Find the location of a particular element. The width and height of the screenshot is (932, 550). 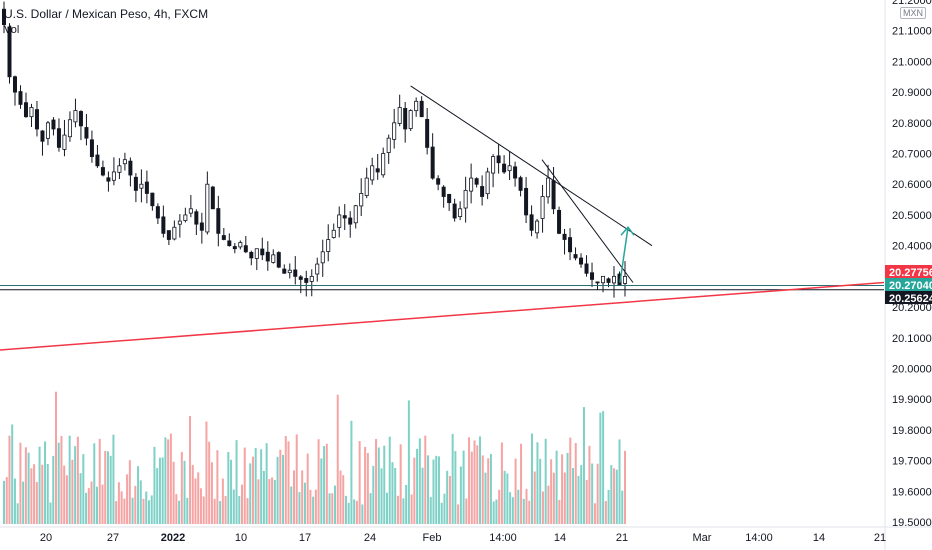

price-tick-label: 20.40000 is located at coordinates (912, 247).